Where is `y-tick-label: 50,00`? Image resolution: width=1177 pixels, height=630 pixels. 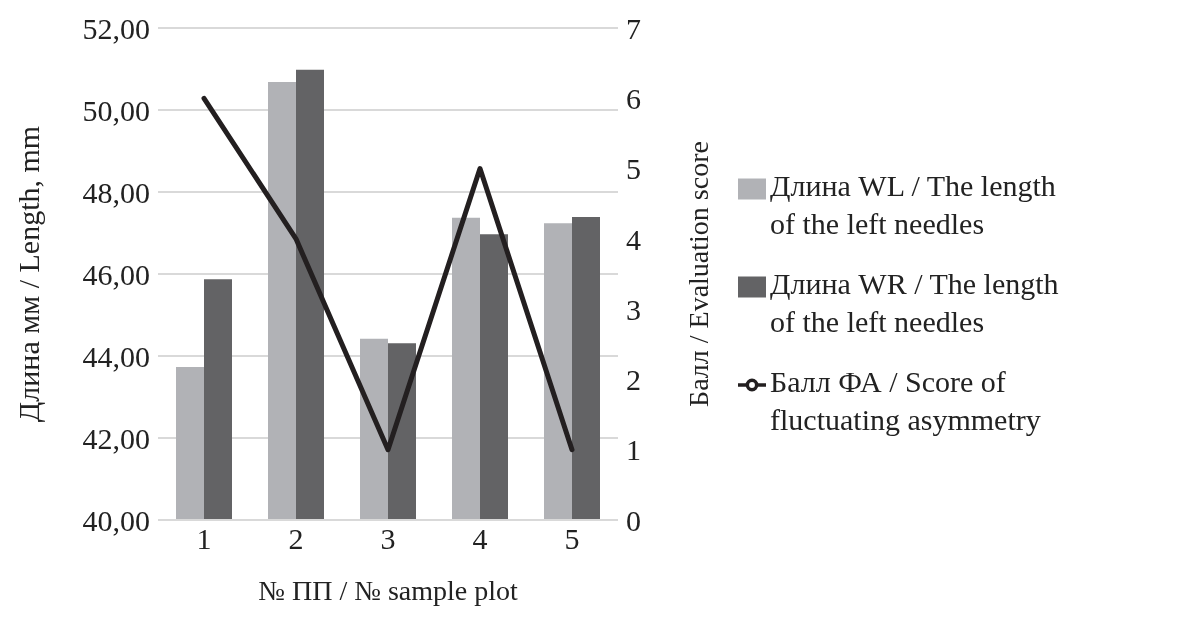 y-tick-label: 50,00 is located at coordinates (116, 110).